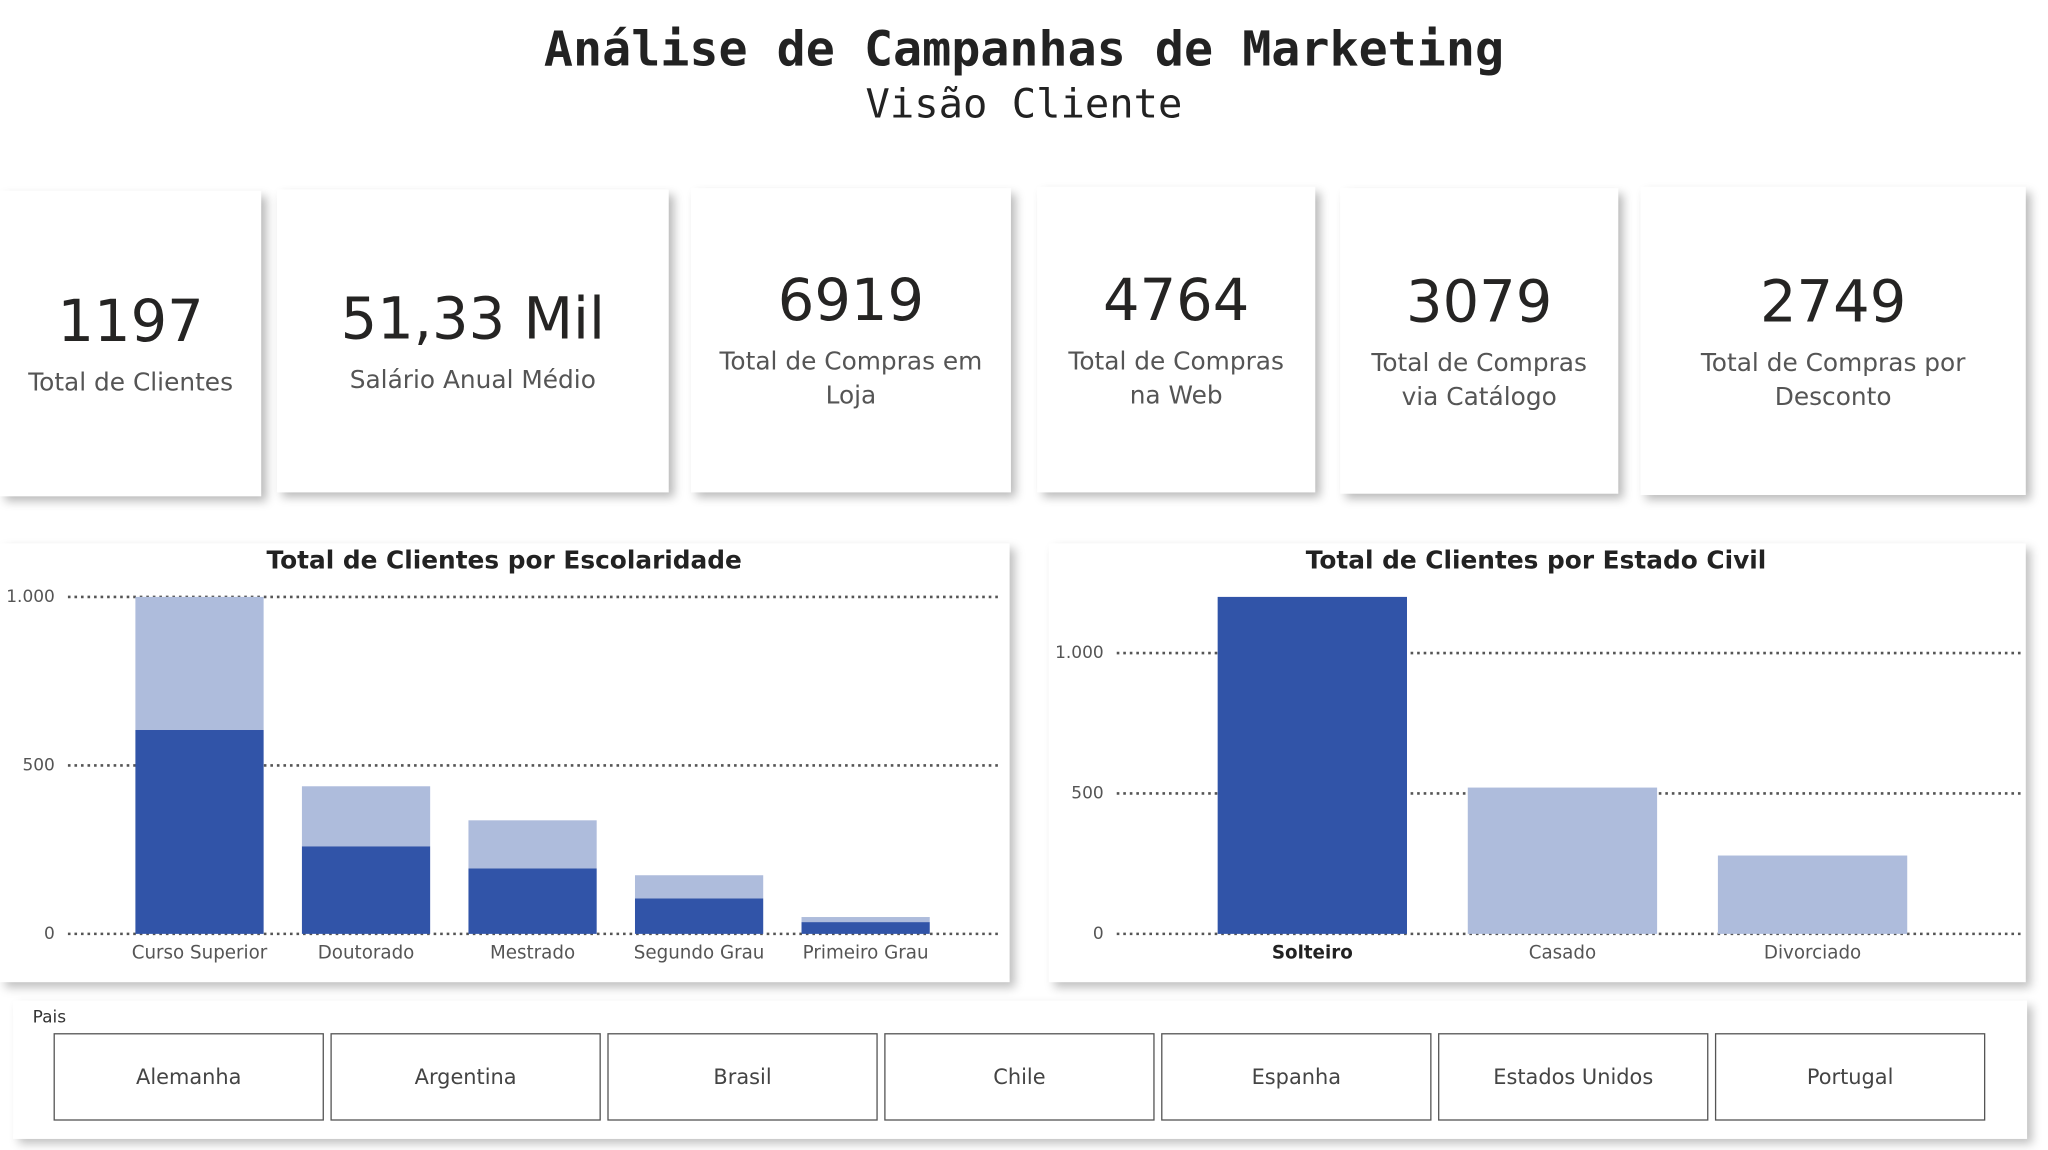  I want to click on x-tick-label: Segundo Grau, so click(699, 952).